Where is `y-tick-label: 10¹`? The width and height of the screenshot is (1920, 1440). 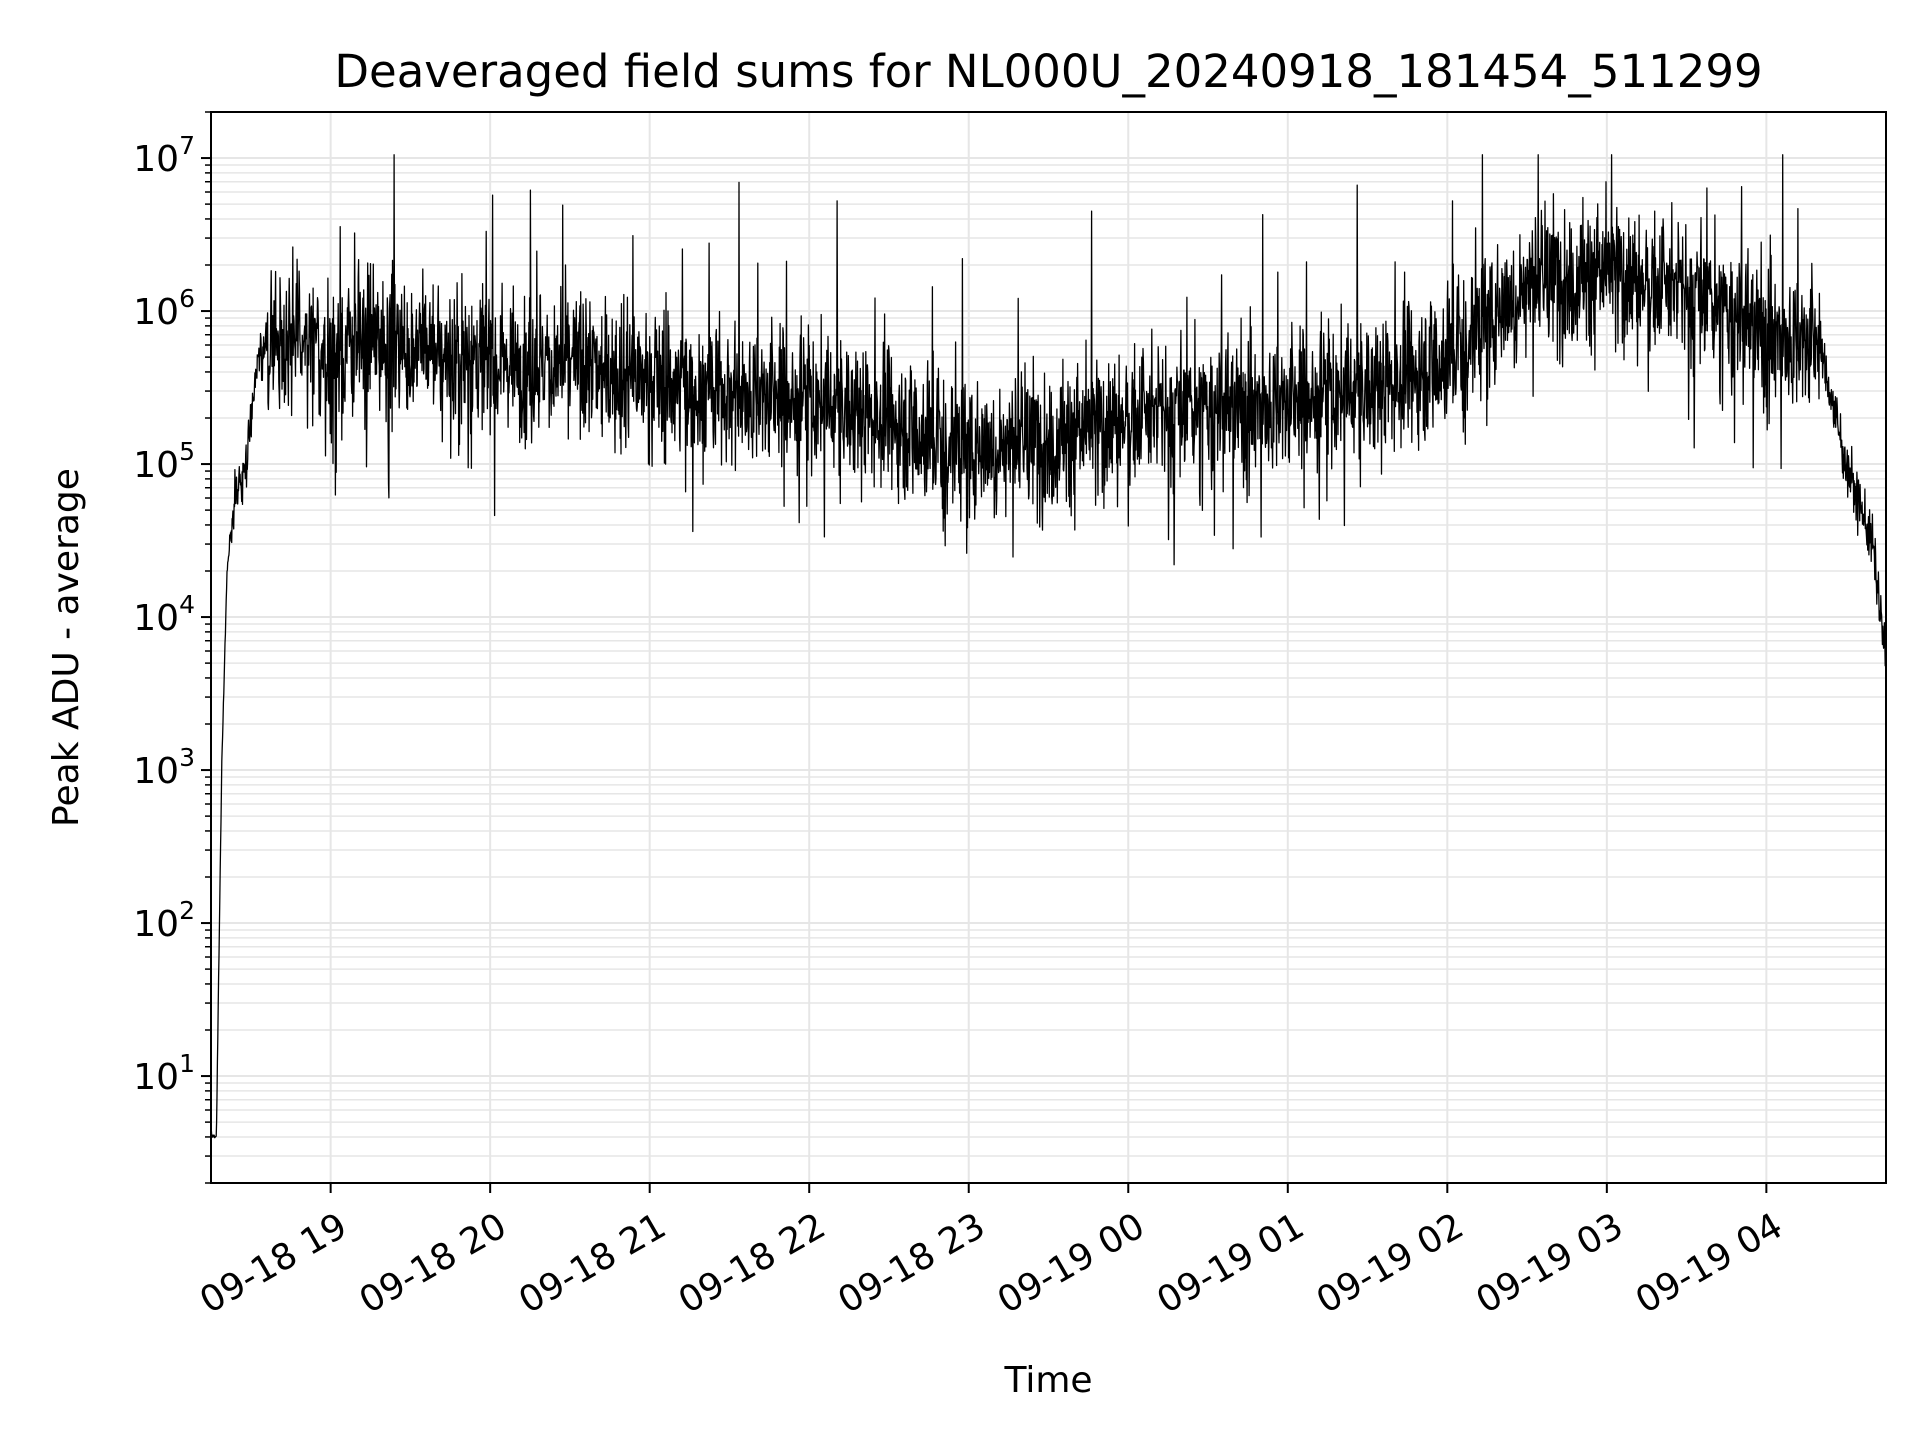 y-tick-label: 10¹ is located at coordinates (164, 1073).